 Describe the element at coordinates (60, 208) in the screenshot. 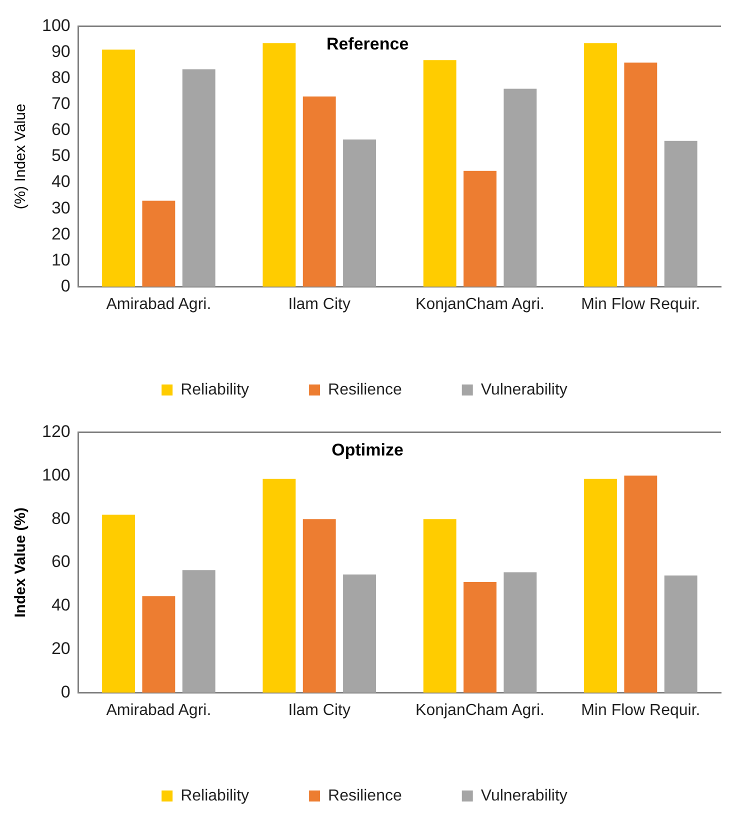

I see `y-tick-label: 30` at that location.